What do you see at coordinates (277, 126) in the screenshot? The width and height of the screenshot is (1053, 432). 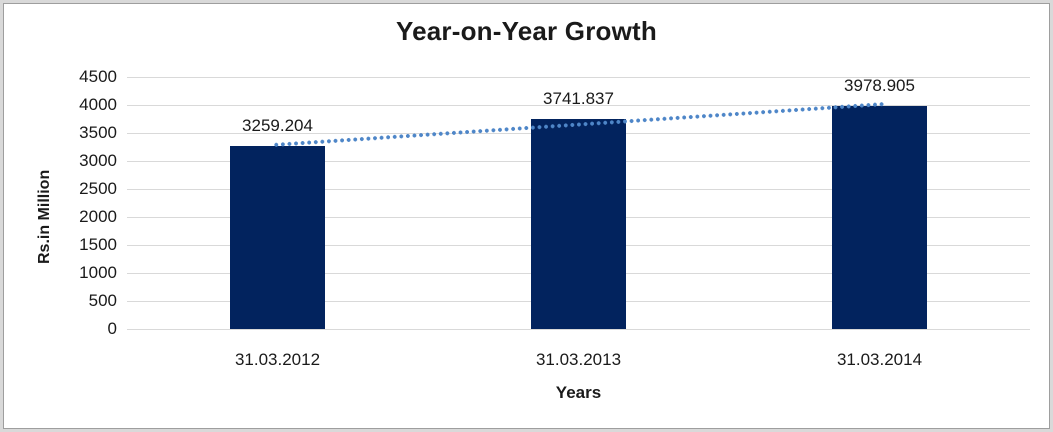 I see `bar-data-label: 3259.204` at bounding box center [277, 126].